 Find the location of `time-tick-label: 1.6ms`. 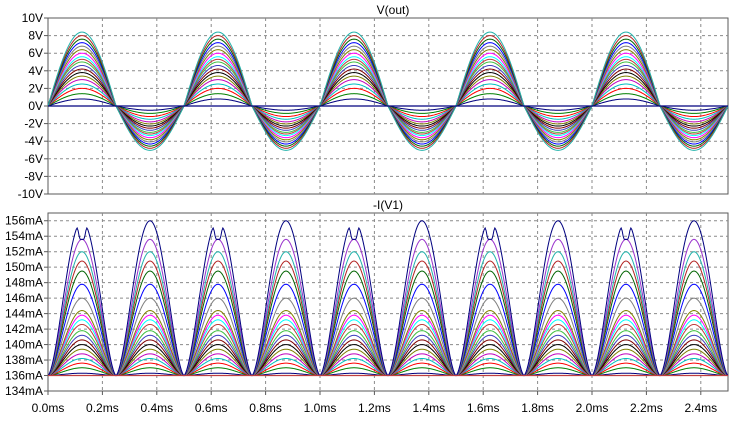

time-tick-label: 1.6ms is located at coordinates (483, 408).